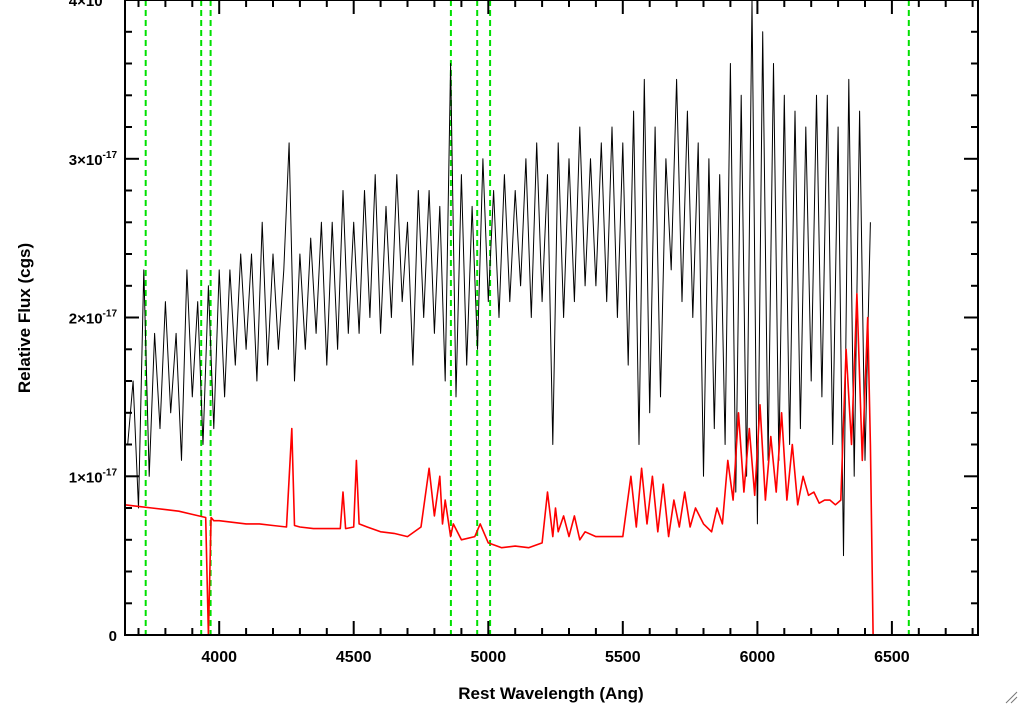  What do you see at coordinates (489, 657) in the screenshot?
I see `x-tick-label: 5000` at bounding box center [489, 657].